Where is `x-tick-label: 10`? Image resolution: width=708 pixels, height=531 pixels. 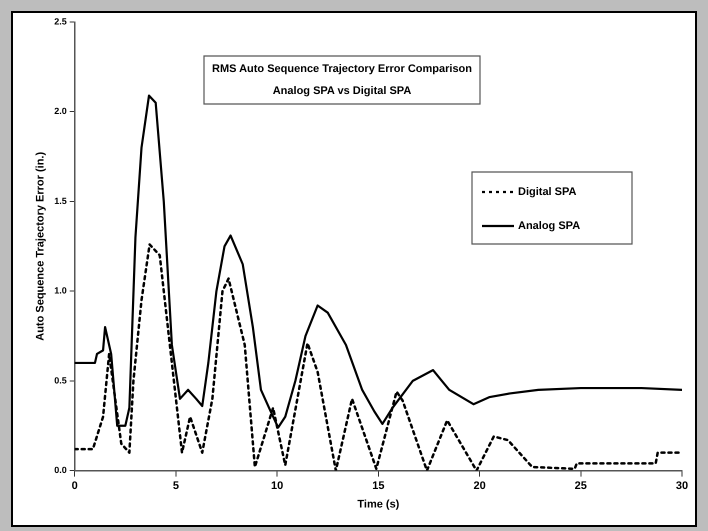 x-tick-label: 10 is located at coordinates (277, 486).